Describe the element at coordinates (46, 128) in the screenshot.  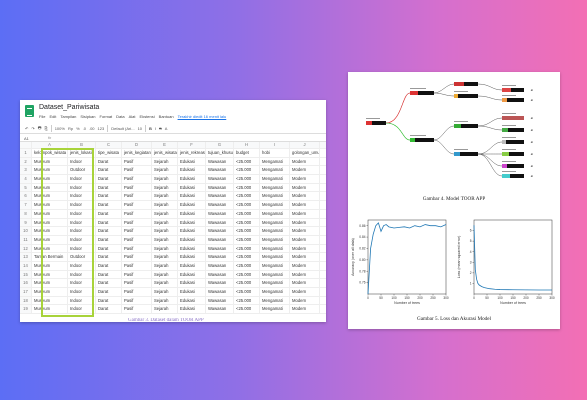
I see `toolbar-button: ⎘` at that location.